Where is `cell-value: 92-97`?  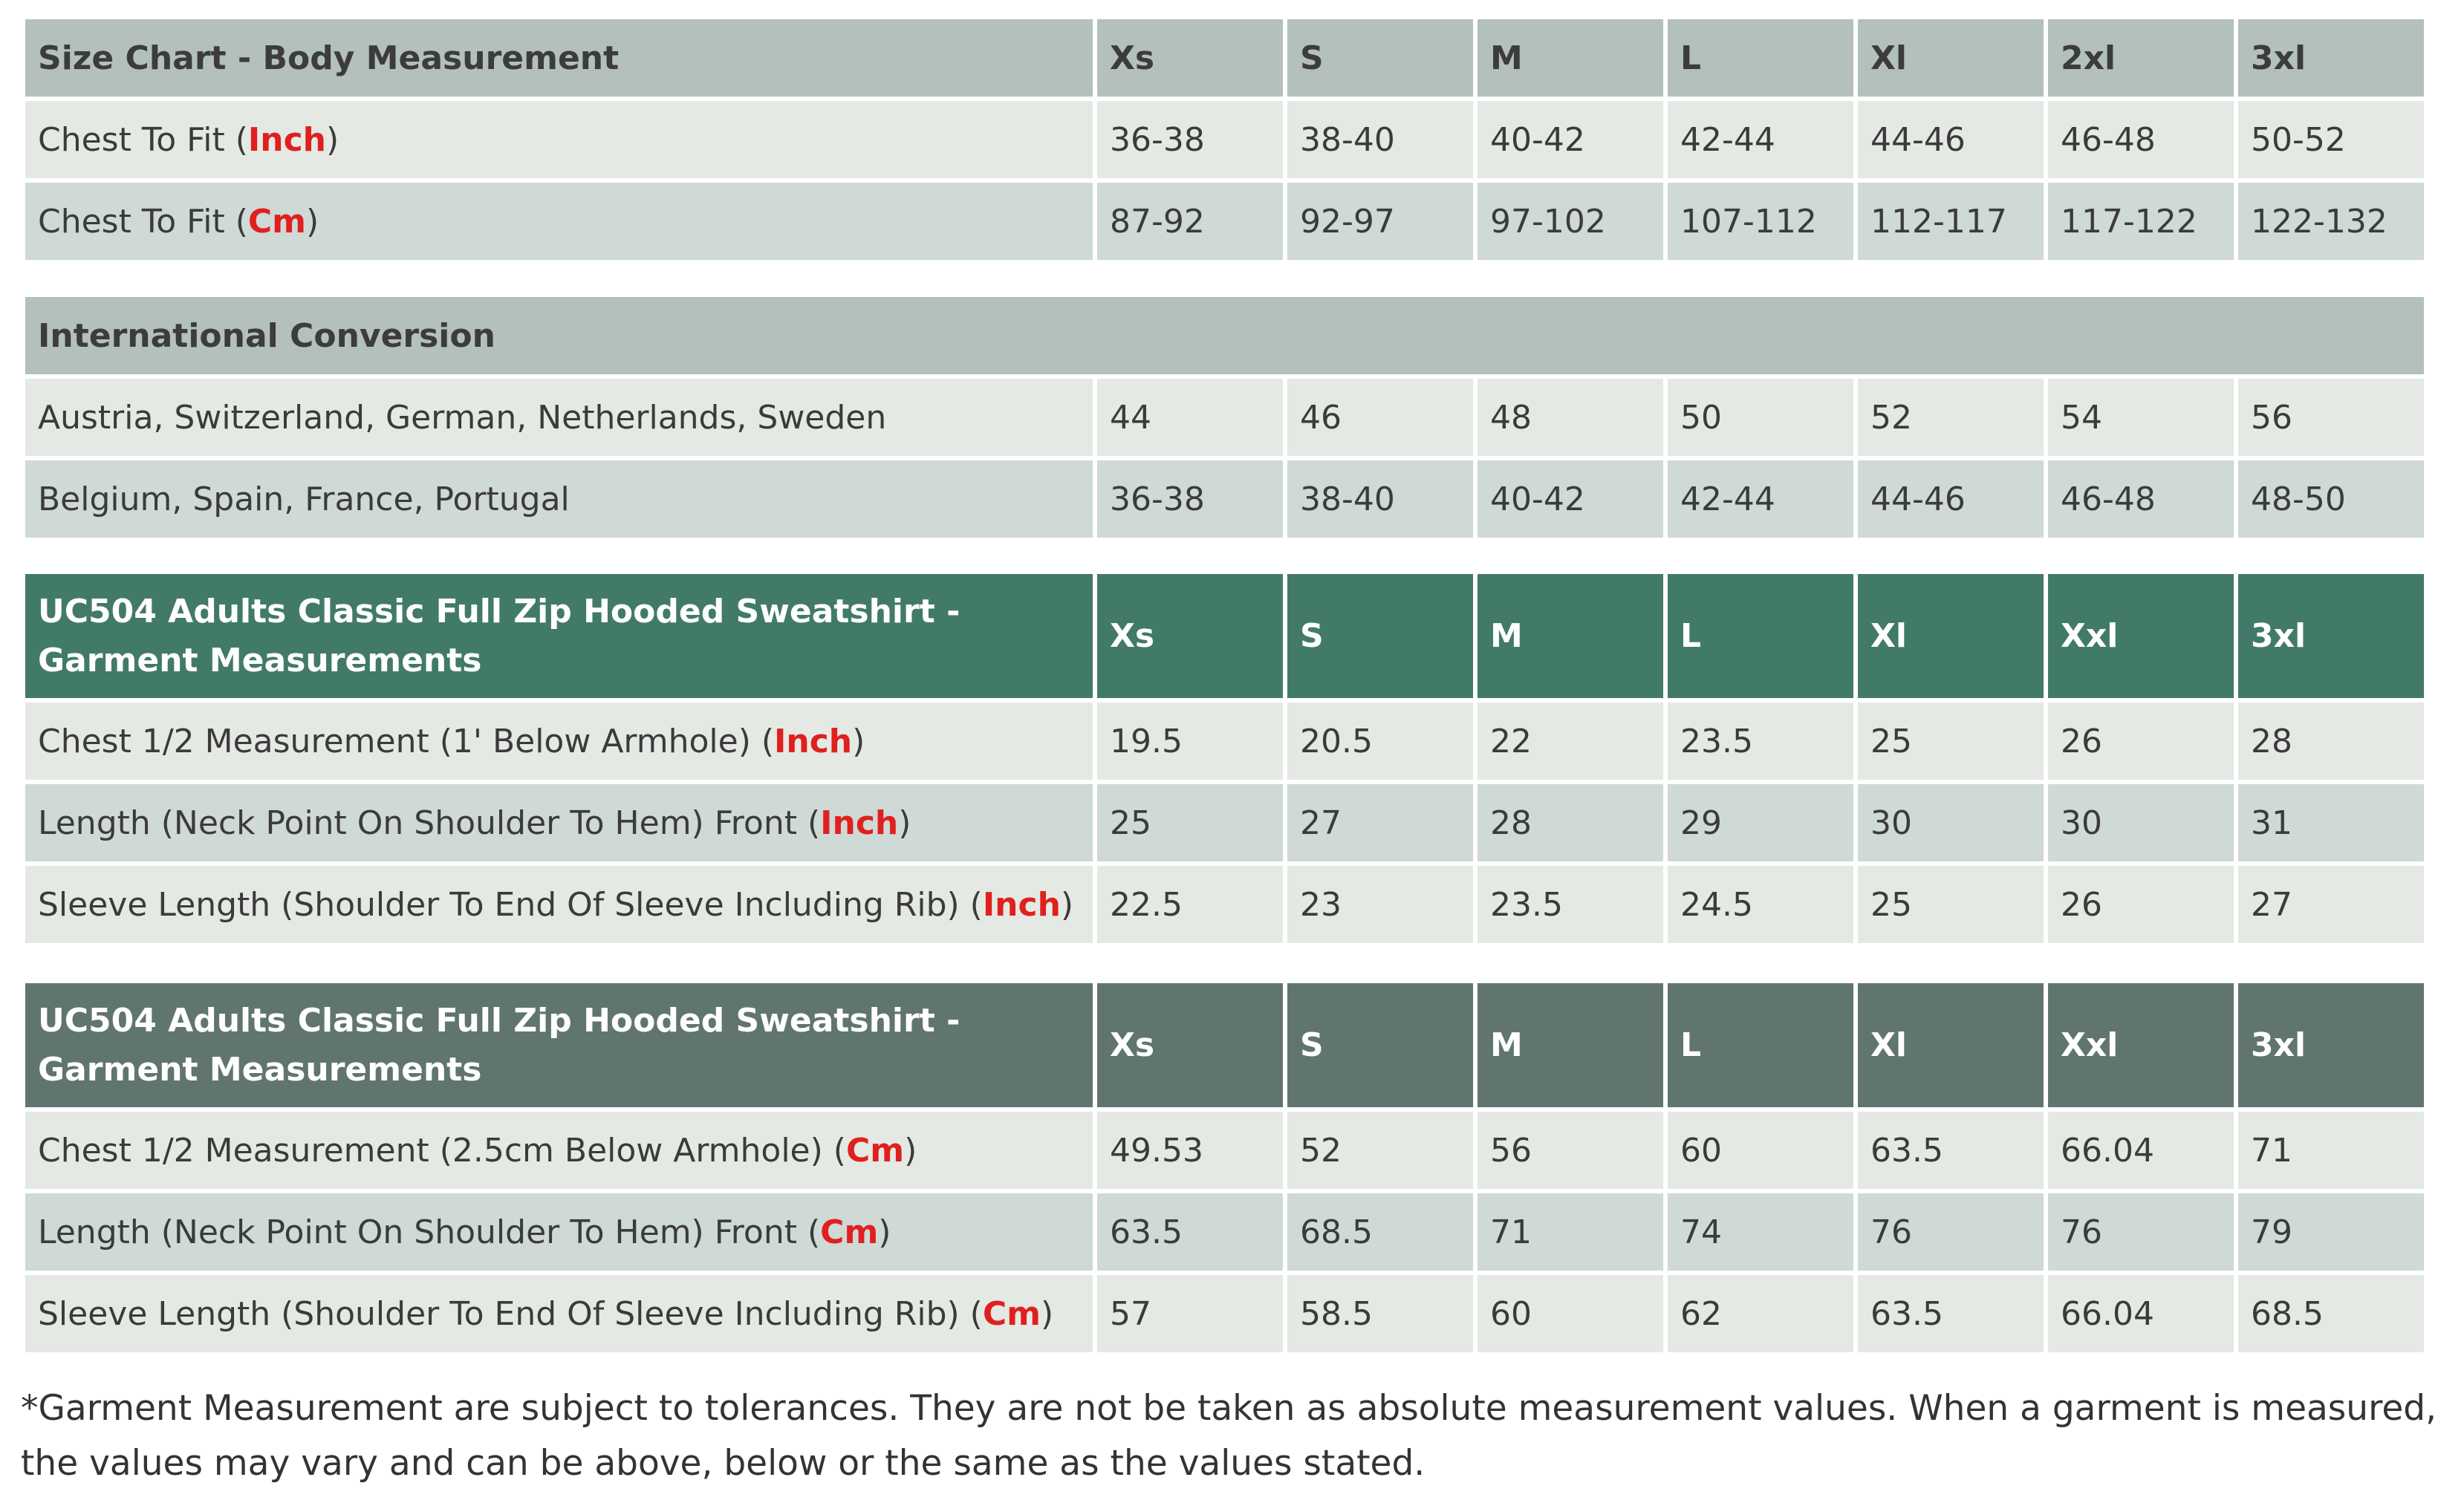 cell-value: 92-97 is located at coordinates (1380, 221).